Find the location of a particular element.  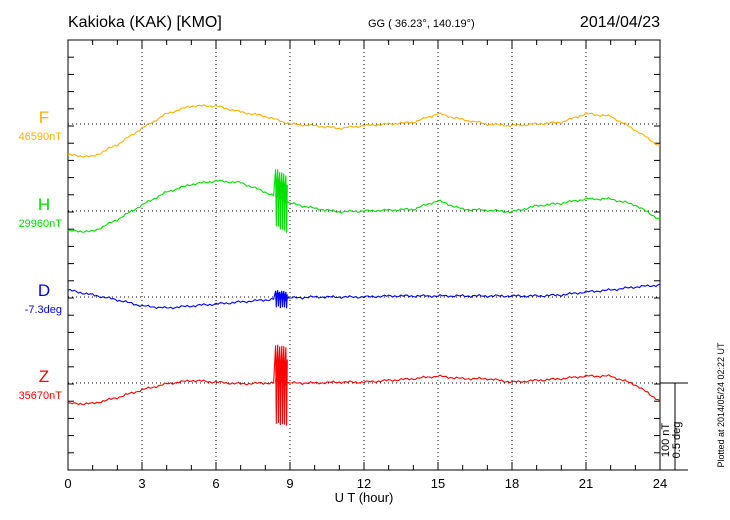

series-name-Z: Z is located at coordinates (44, 376).